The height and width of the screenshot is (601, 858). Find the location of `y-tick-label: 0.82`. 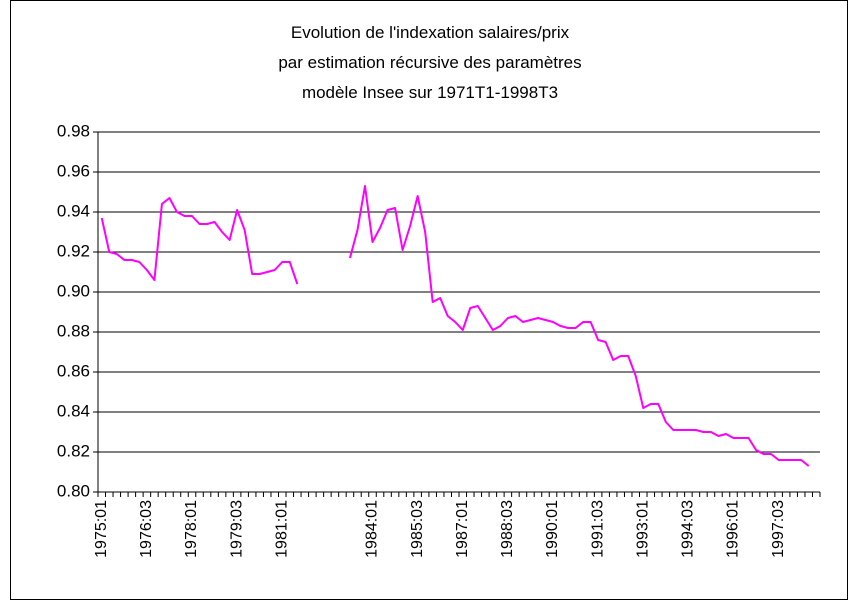

y-tick-label: 0.82 is located at coordinates (73, 450).